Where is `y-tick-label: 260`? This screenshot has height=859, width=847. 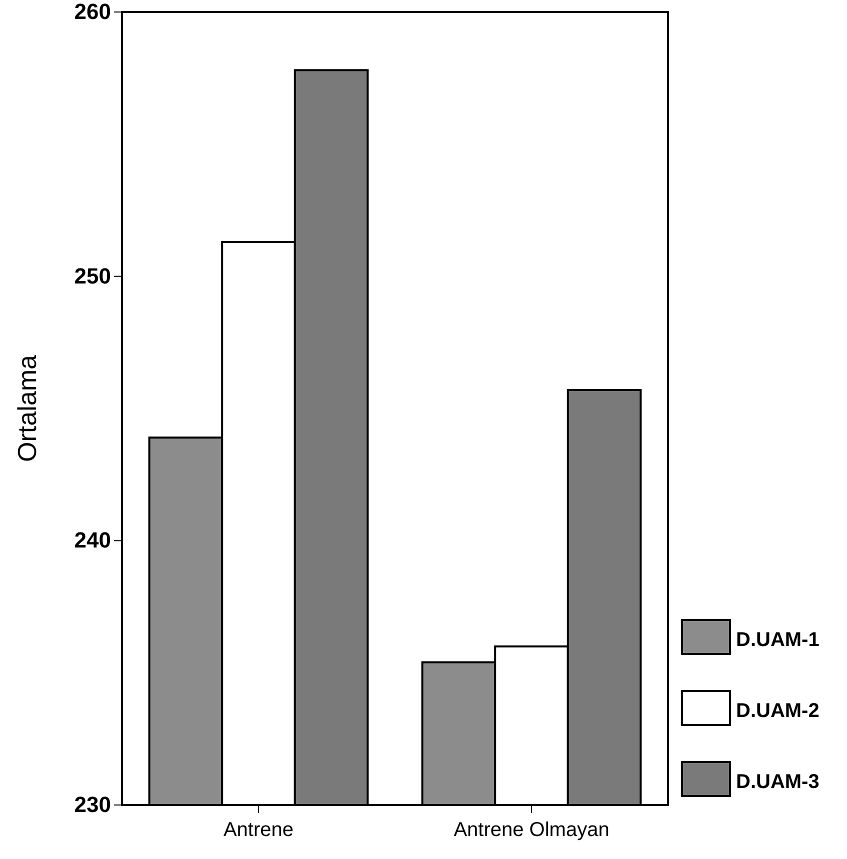 y-tick-label: 260 is located at coordinates (92, 12).